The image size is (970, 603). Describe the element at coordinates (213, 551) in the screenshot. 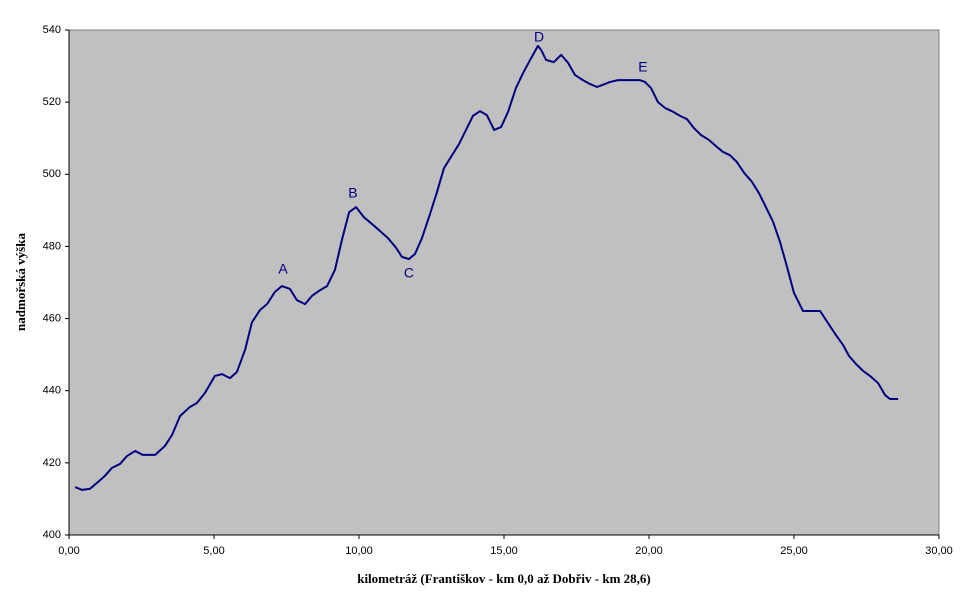

I see `x-tick-label: 5,00` at that location.